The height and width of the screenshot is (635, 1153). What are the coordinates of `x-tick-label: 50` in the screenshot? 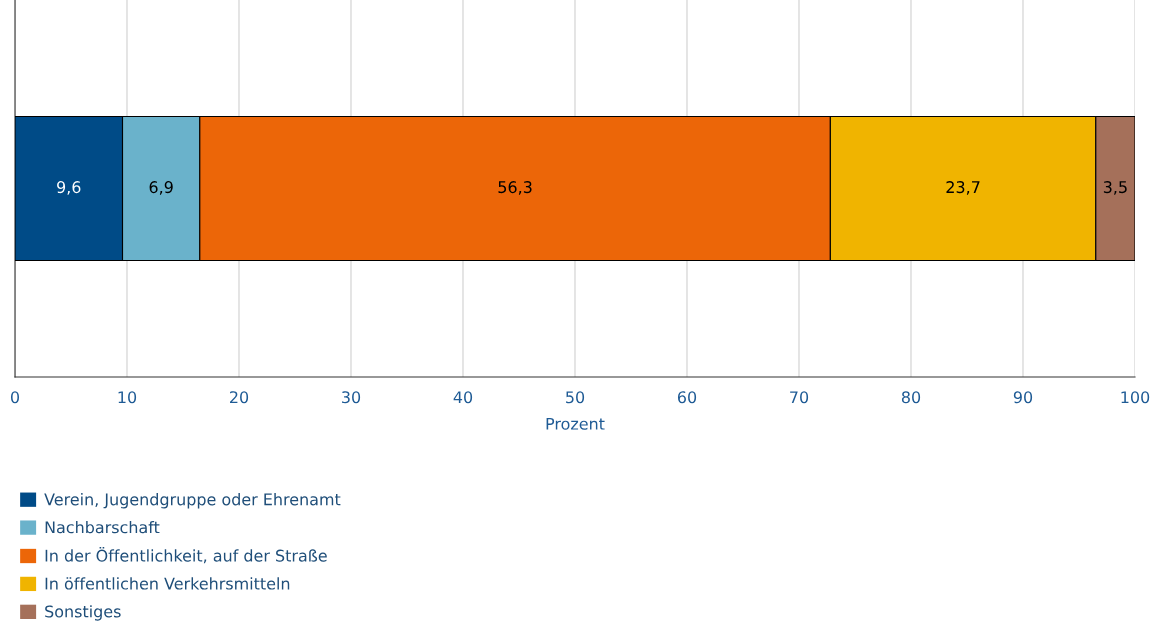 It's located at (575, 397).